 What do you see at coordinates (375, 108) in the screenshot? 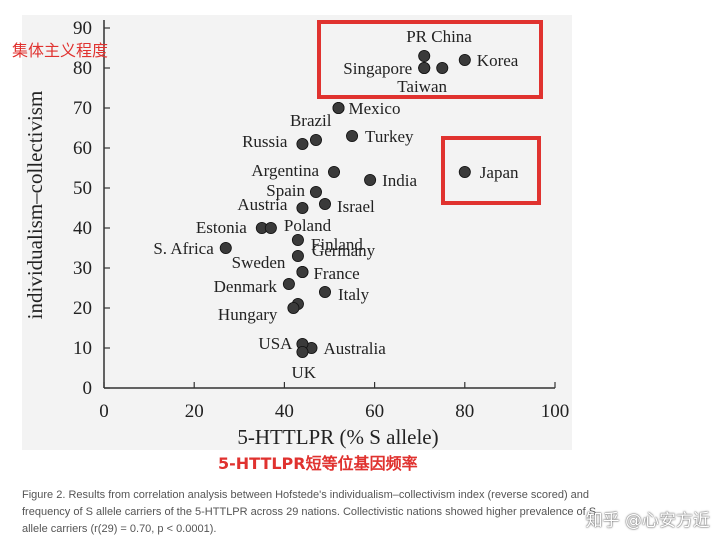
I see `point-label: Mexico` at bounding box center [375, 108].